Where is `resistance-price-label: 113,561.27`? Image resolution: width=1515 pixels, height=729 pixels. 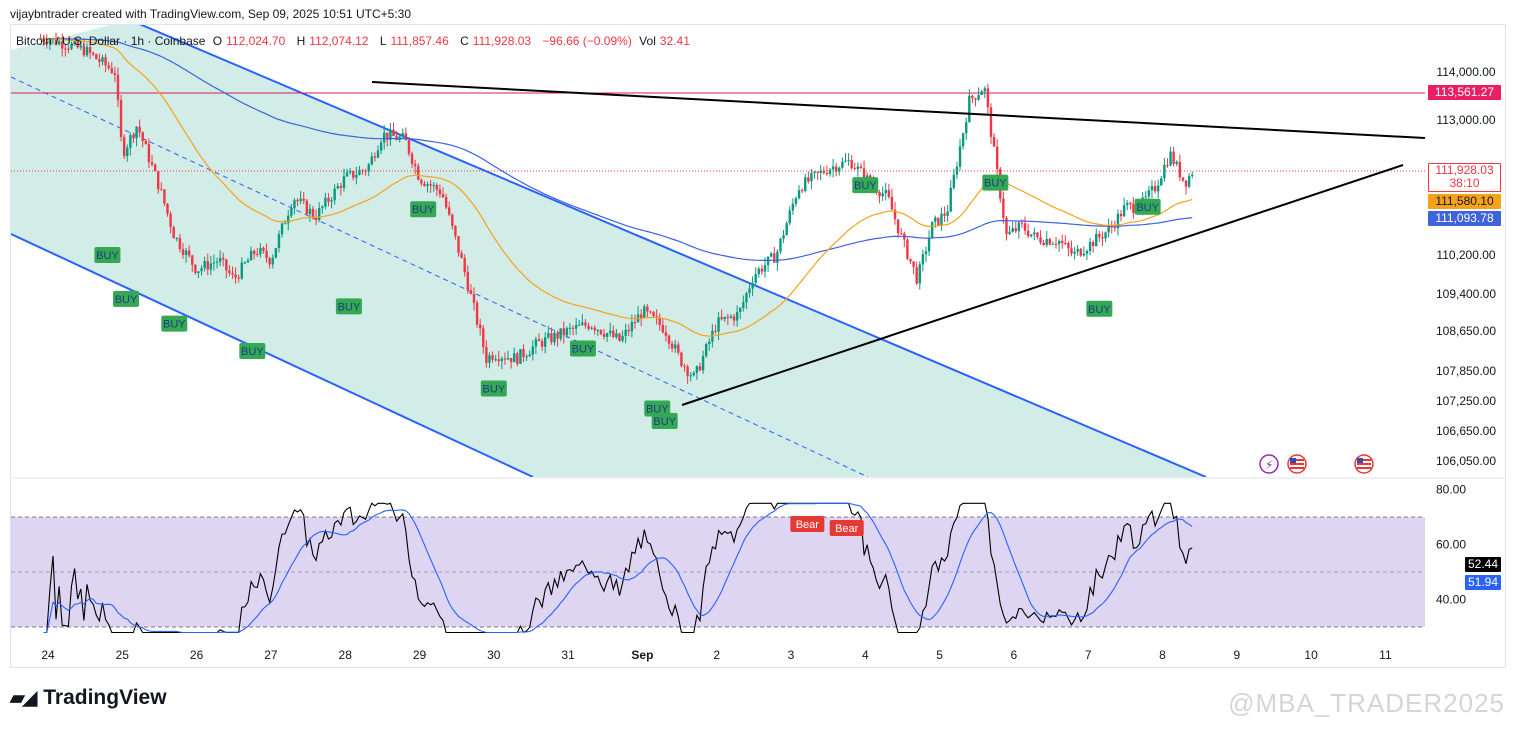 resistance-price-label: 113,561.27 is located at coordinates (1464, 92).